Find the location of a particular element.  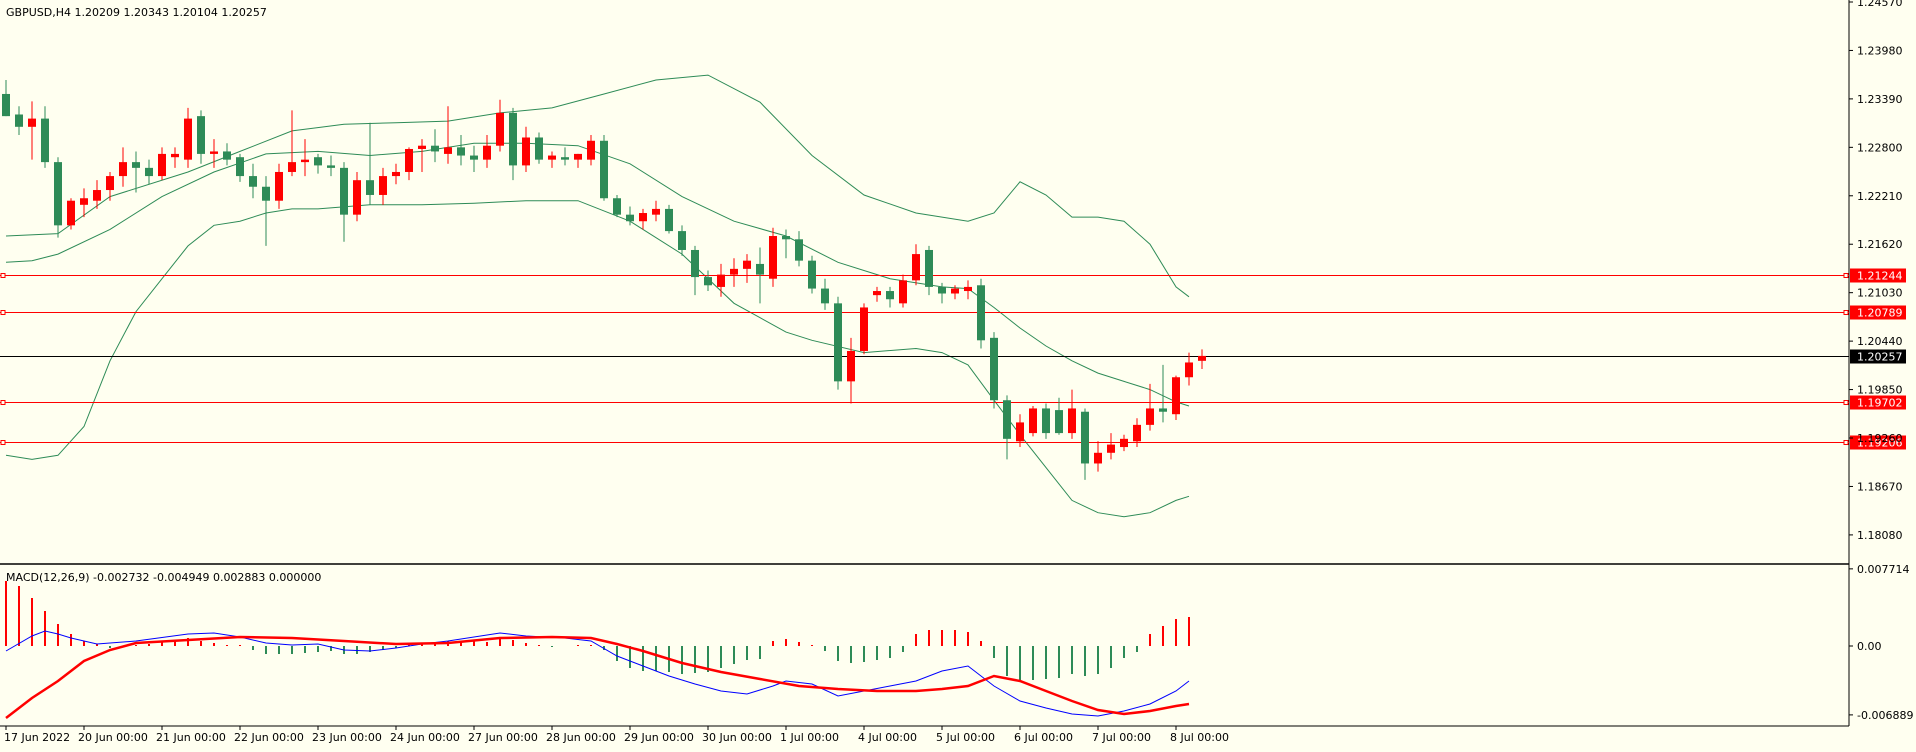

x-tick-label: 6 Jul 00:00 is located at coordinates (1043, 737).